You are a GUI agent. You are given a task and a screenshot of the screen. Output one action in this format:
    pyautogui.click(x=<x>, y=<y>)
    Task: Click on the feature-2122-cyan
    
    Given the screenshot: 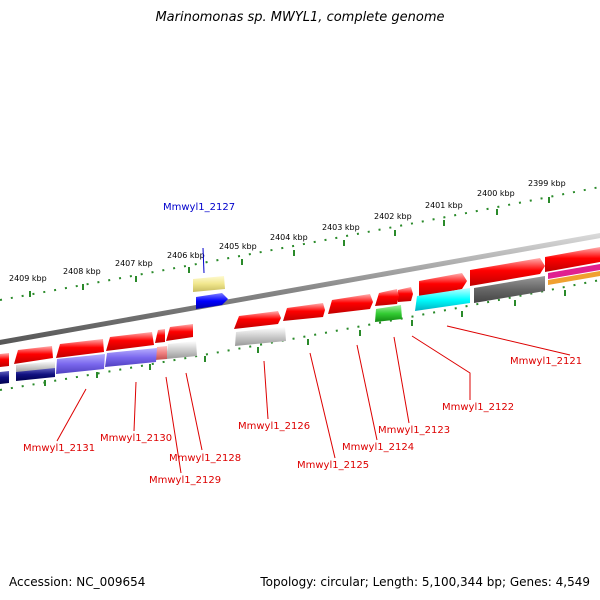 What is the action you would take?
    pyautogui.click(x=442, y=299)
    